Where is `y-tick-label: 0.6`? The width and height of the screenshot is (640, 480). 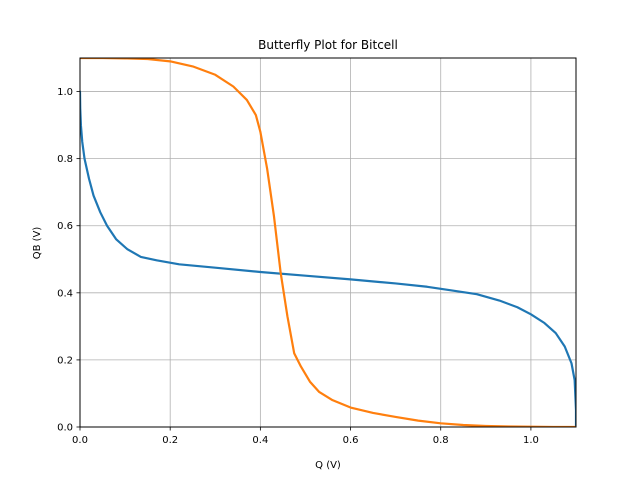 y-tick-label: 0.6 is located at coordinates (65, 226).